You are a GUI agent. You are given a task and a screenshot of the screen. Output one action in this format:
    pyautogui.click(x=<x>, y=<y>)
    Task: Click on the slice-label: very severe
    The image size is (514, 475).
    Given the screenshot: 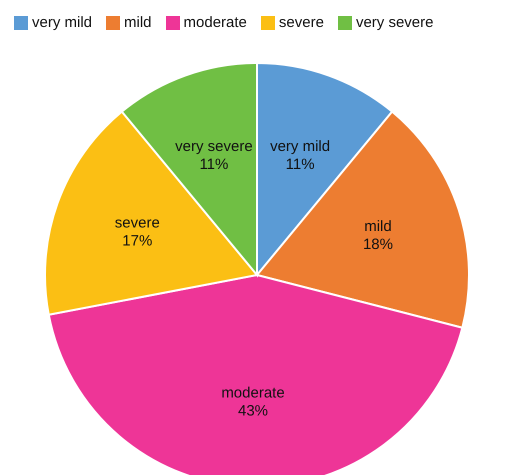 What is the action you would take?
    pyautogui.click(x=214, y=146)
    